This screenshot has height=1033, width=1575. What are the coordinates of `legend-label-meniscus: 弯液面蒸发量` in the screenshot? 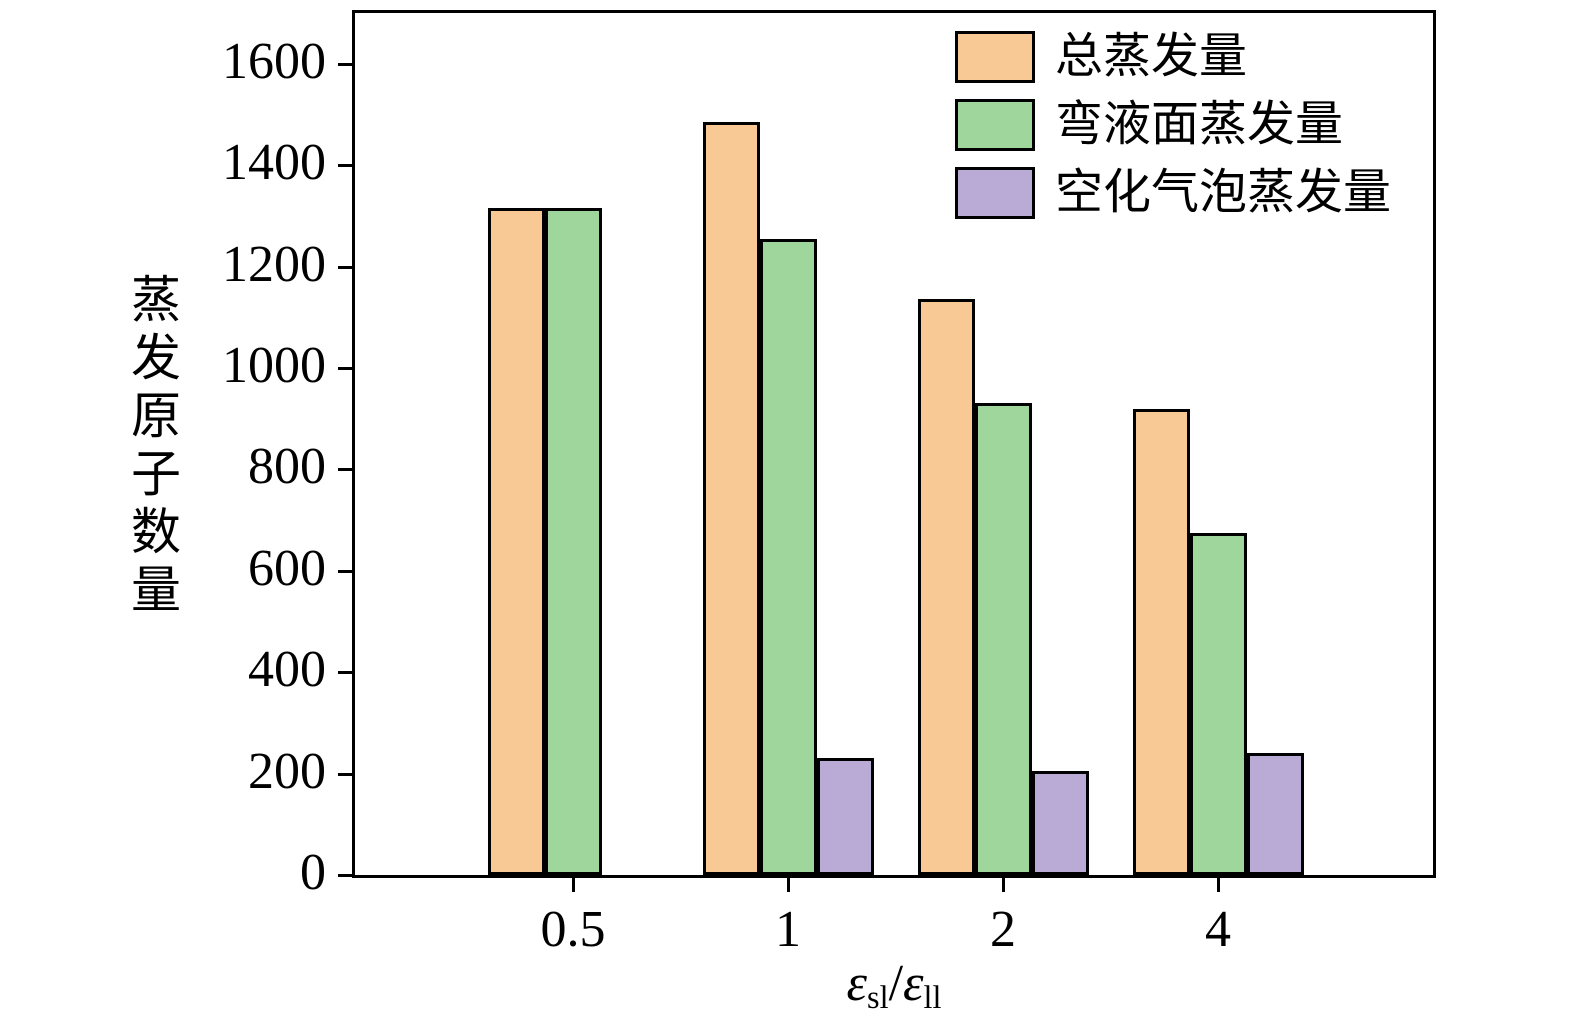 It's located at (1199, 124).